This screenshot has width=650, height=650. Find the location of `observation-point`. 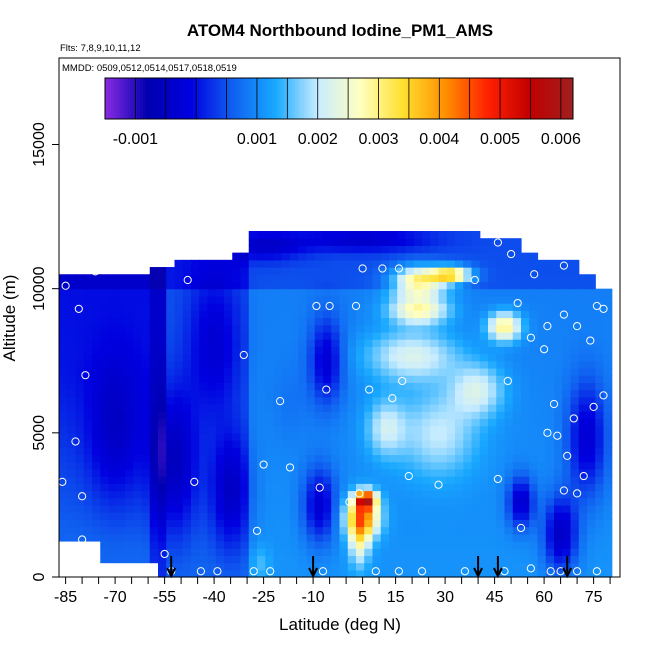

observation-point is located at coordinates (577, 326).